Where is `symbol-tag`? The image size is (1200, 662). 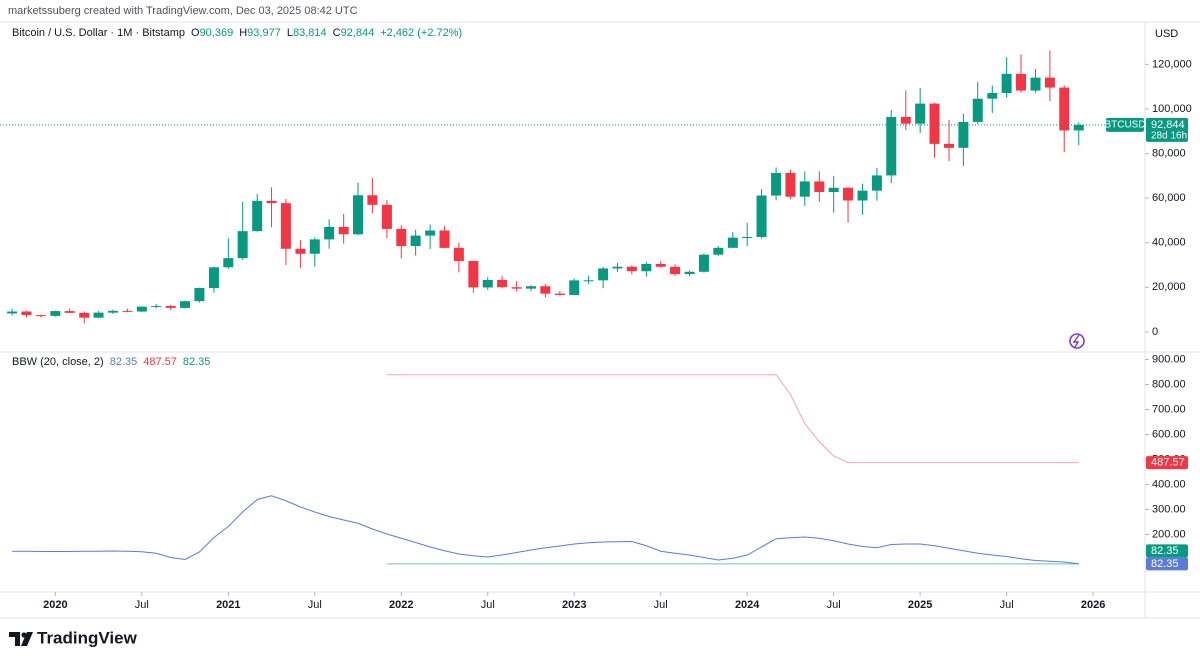 symbol-tag is located at coordinates (1125, 124).